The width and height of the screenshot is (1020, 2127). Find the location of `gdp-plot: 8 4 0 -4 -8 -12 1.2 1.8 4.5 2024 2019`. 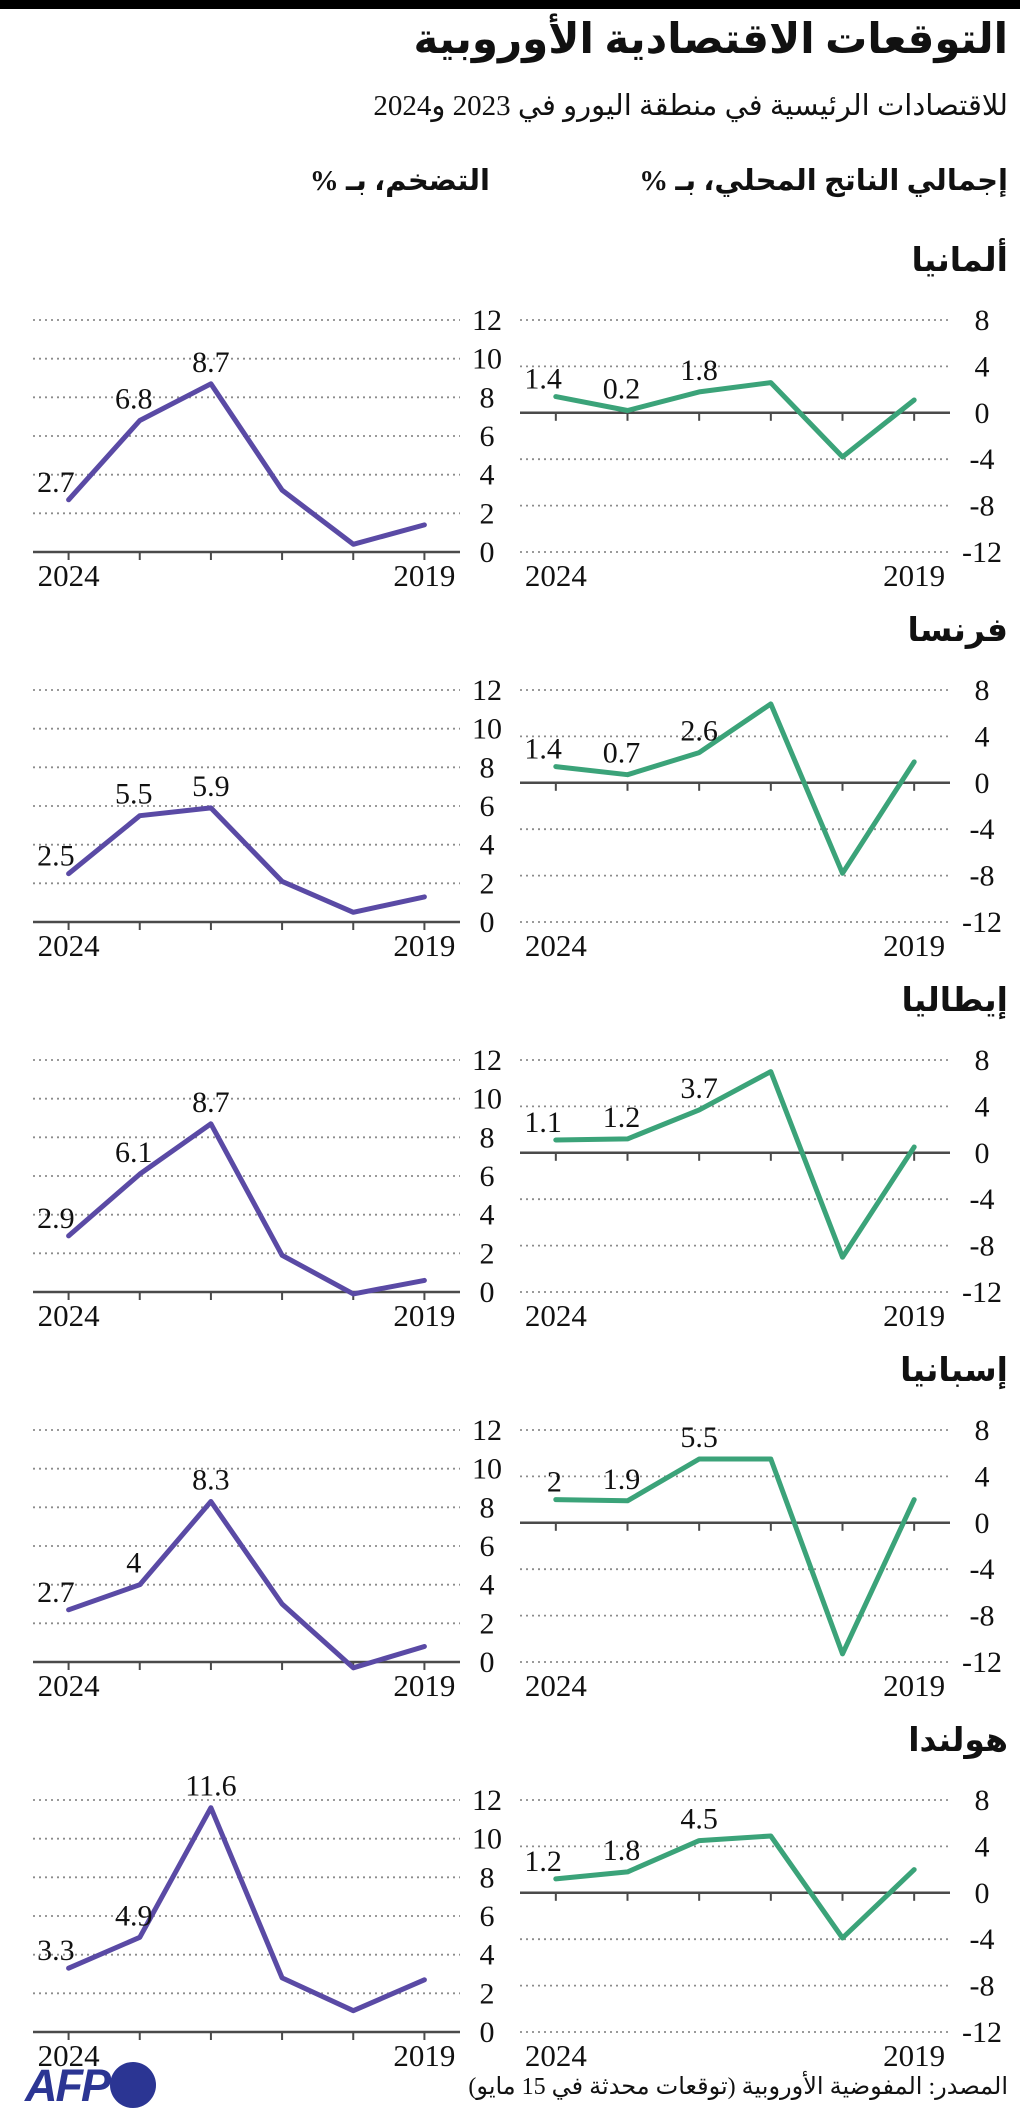

gdp-plot: 8 4 0 -4 -8 -12 1.2 1.8 4.5 2024 2019 is located at coordinates (761, 1928).